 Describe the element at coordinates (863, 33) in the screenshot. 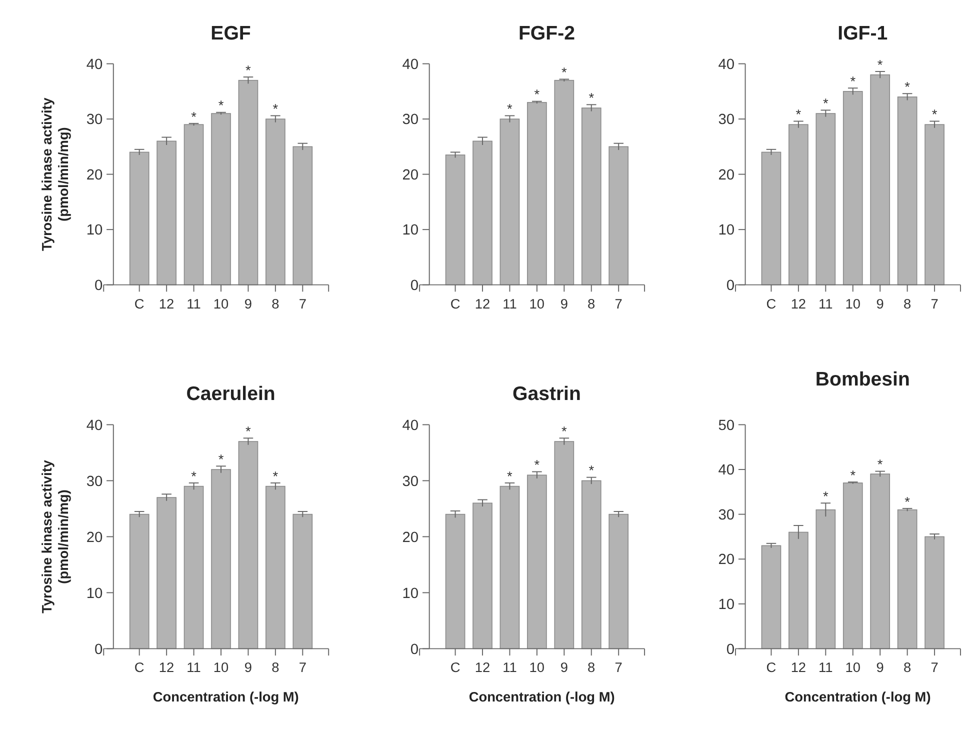

I see `chart-title: IGF-1` at that location.